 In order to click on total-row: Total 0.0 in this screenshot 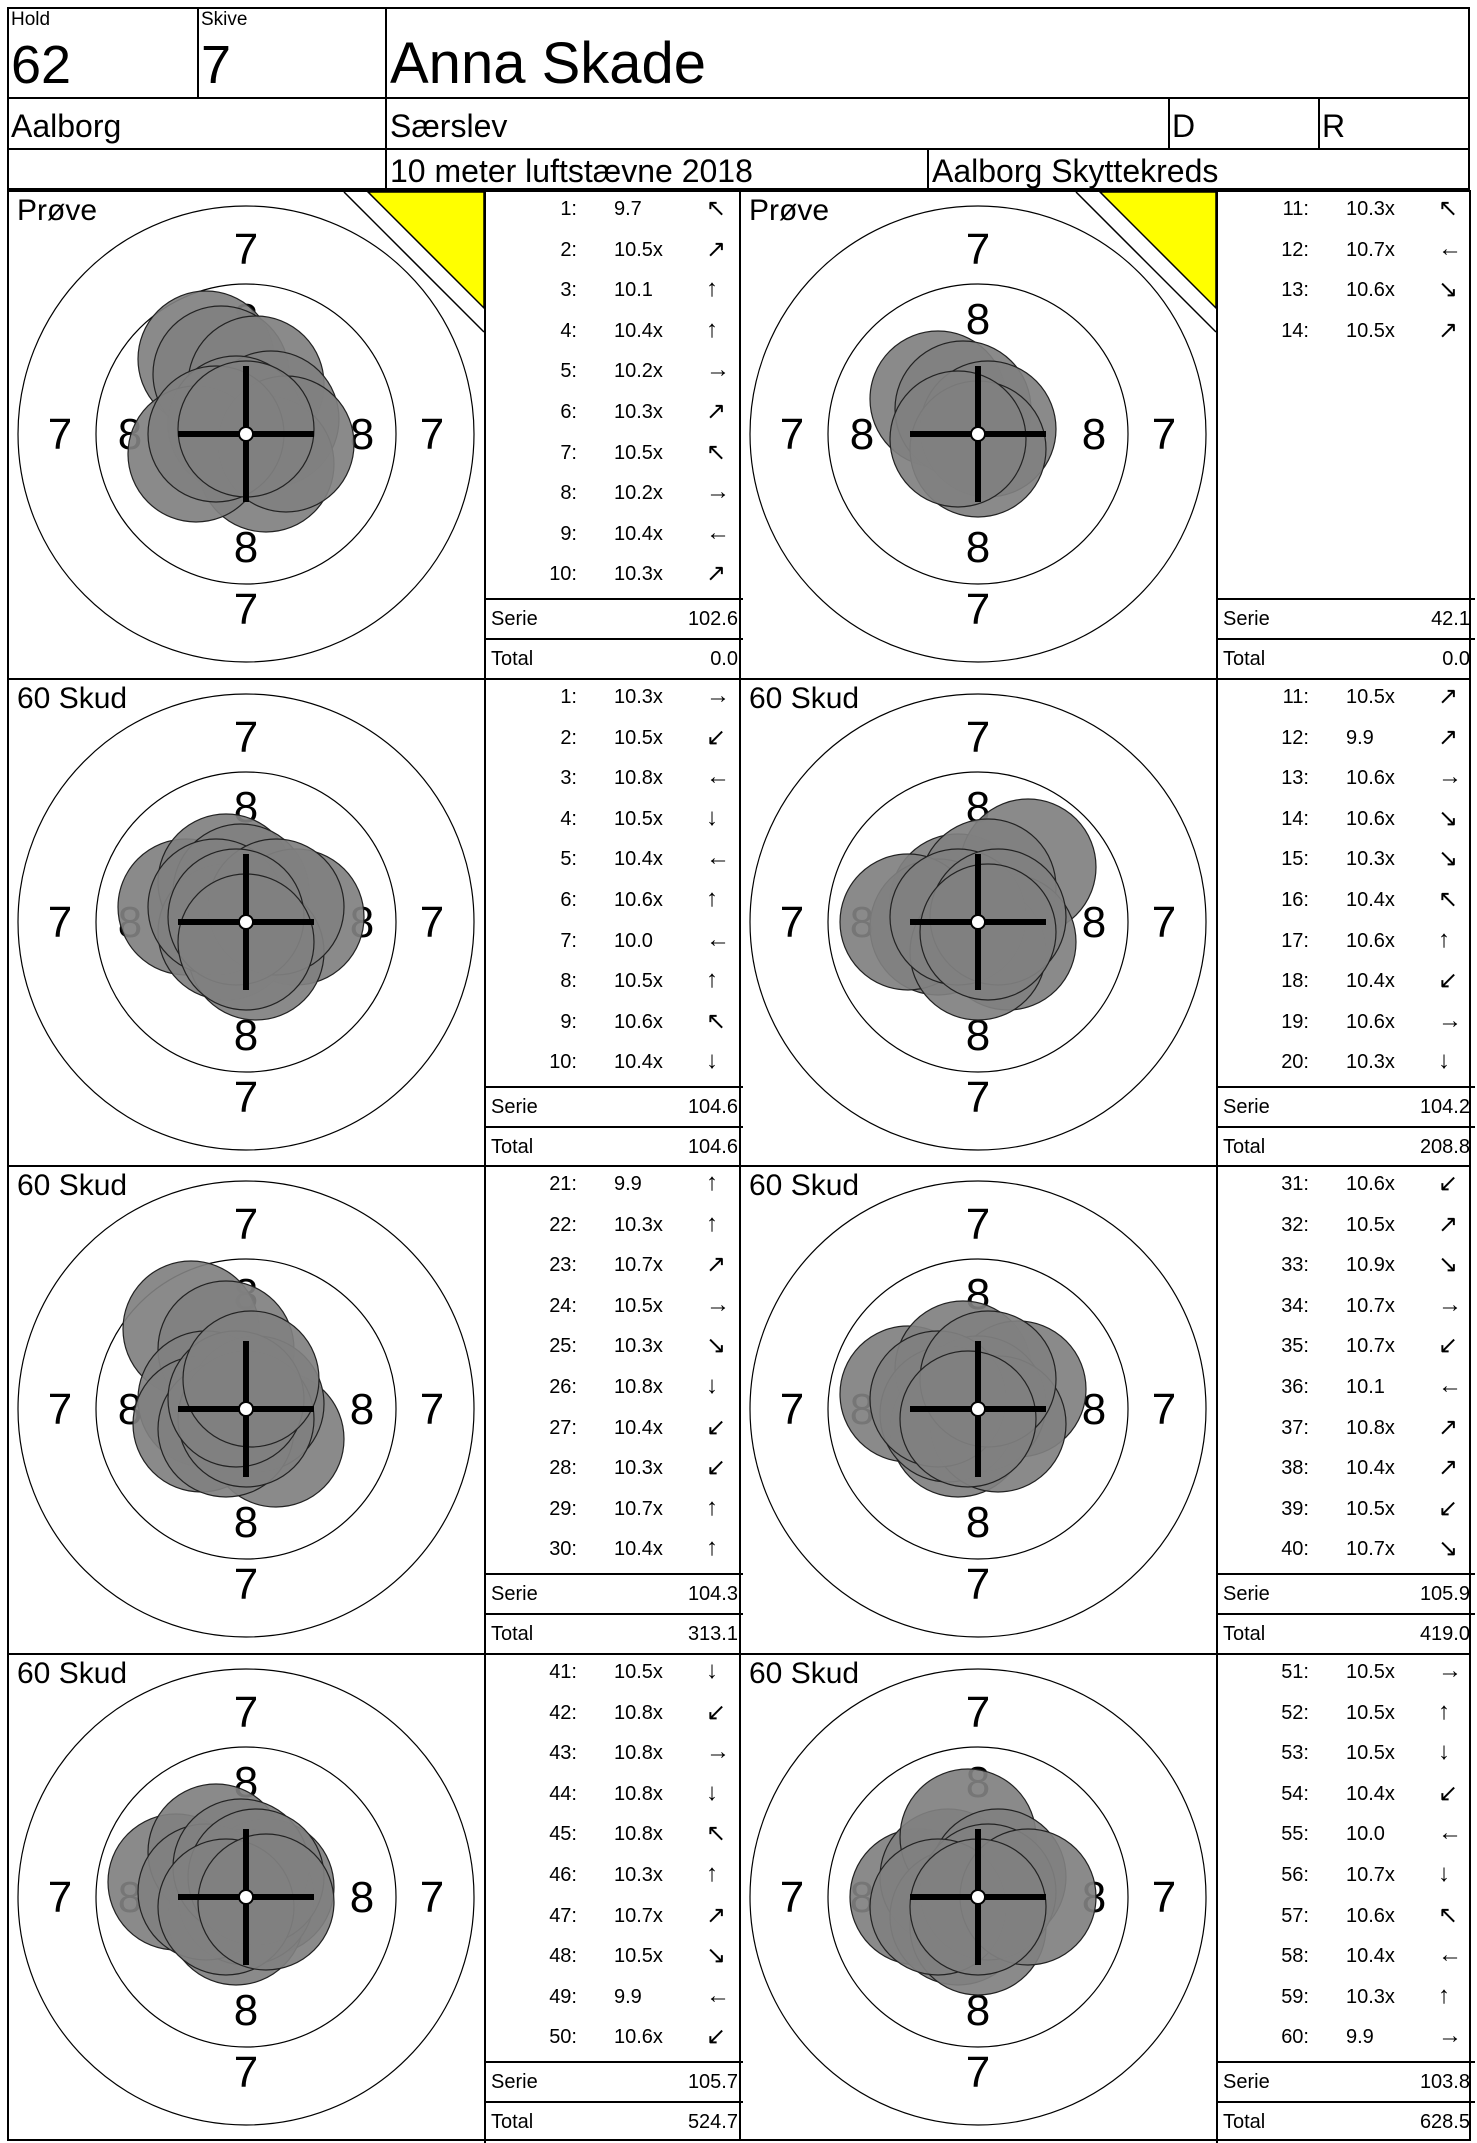, I will do `click(614, 659)`.